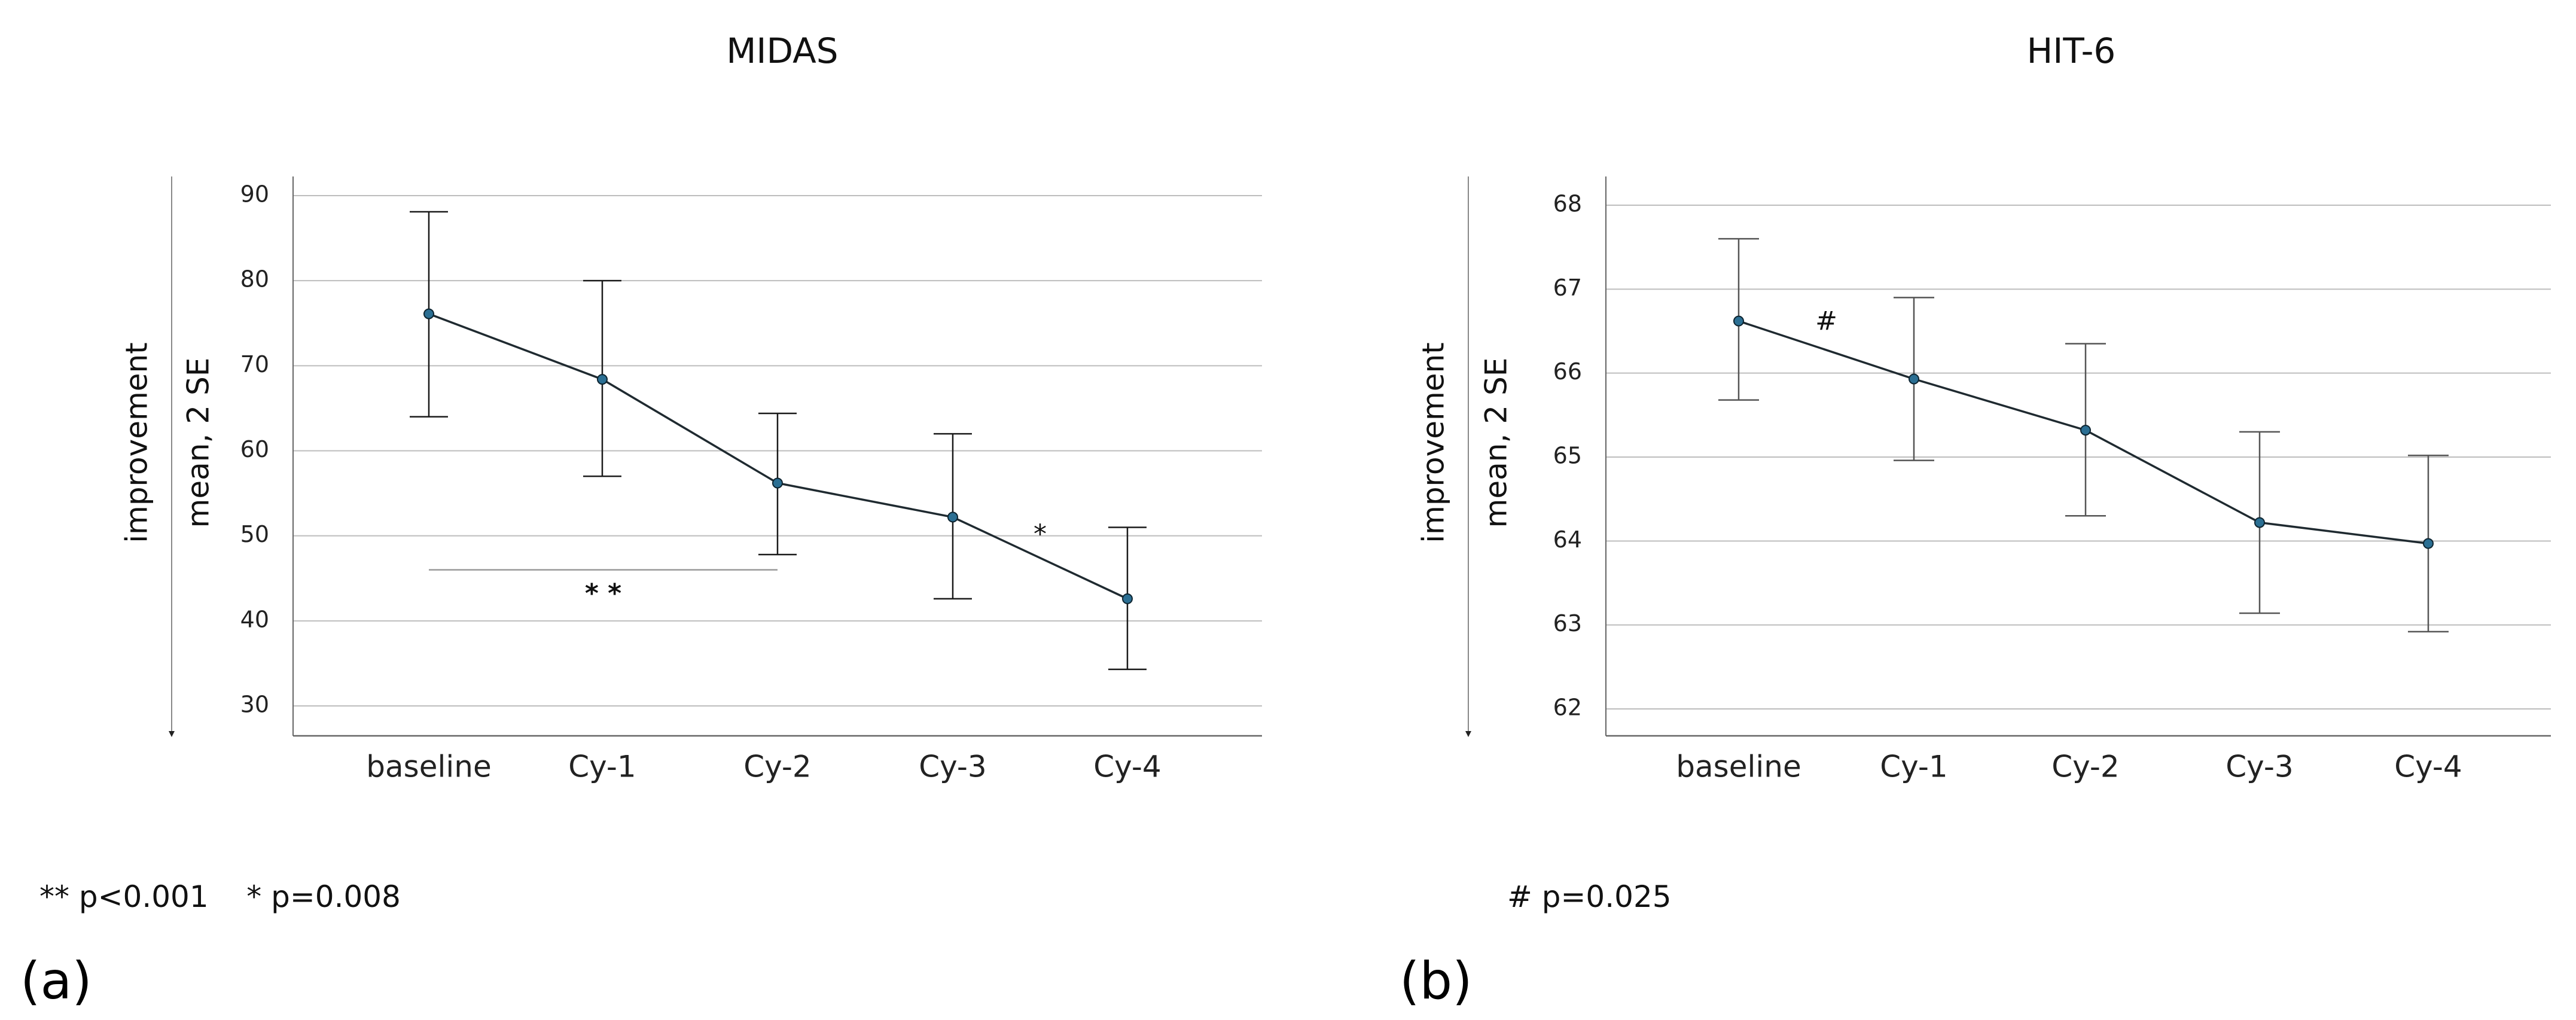 The height and width of the screenshot is (1020, 2576). What do you see at coordinates (255, 280) in the screenshot?
I see `y-tick-label: 80` at bounding box center [255, 280].